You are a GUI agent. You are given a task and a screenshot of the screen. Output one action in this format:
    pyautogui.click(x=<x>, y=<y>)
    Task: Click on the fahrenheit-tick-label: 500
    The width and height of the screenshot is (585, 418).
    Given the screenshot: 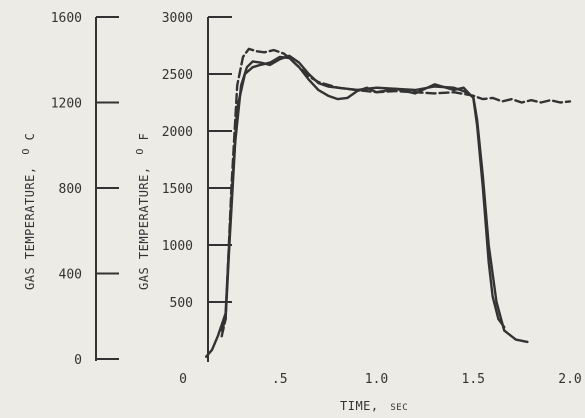 What is the action you would take?
    pyautogui.click(x=181, y=303)
    